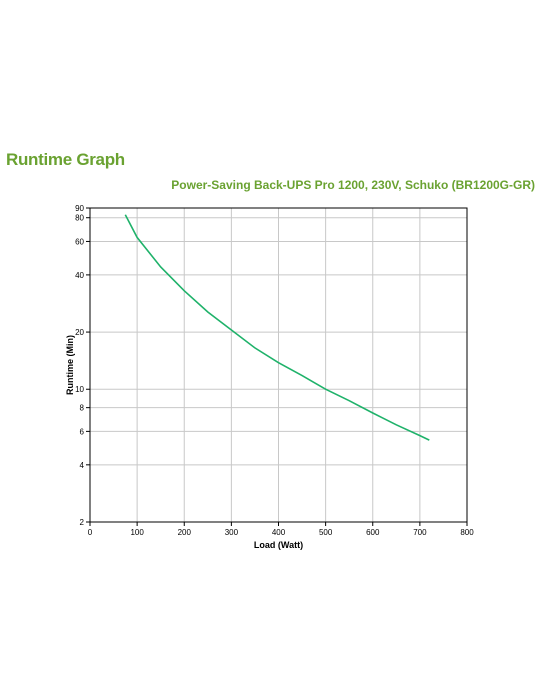 The height and width of the screenshot is (700, 540). What do you see at coordinates (70, 365) in the screenshot?
I see `y-axis-label: Runtime (Min)` at bounding box center [70, 365].